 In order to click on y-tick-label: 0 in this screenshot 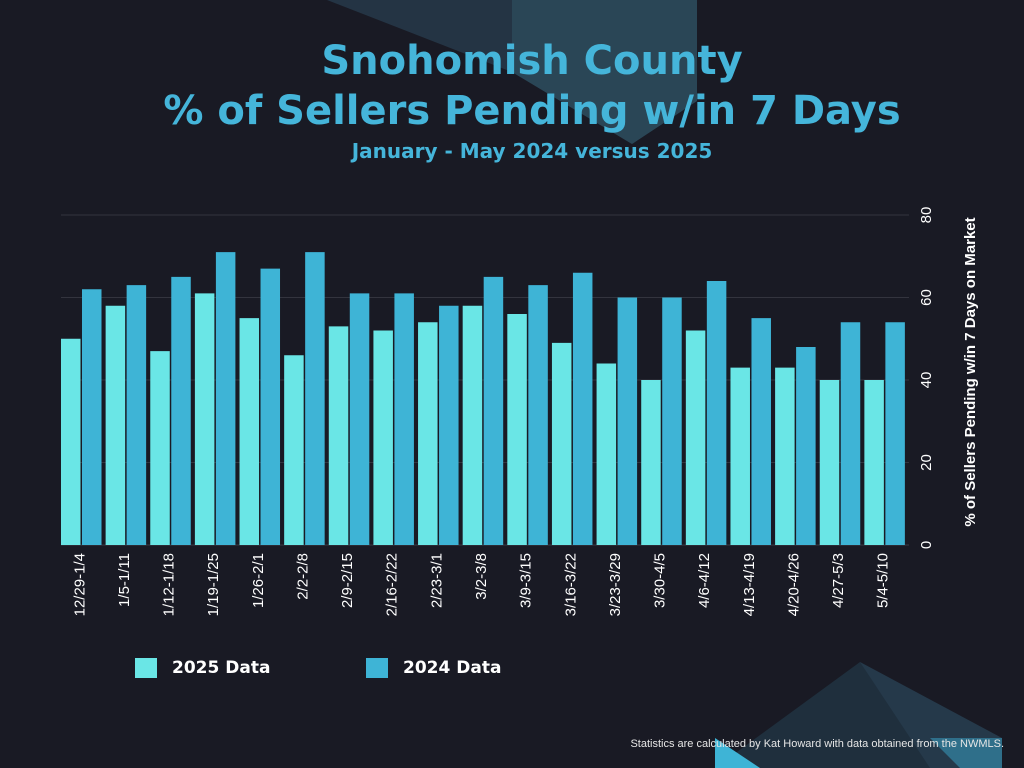, I will do `click(926, 545)`.